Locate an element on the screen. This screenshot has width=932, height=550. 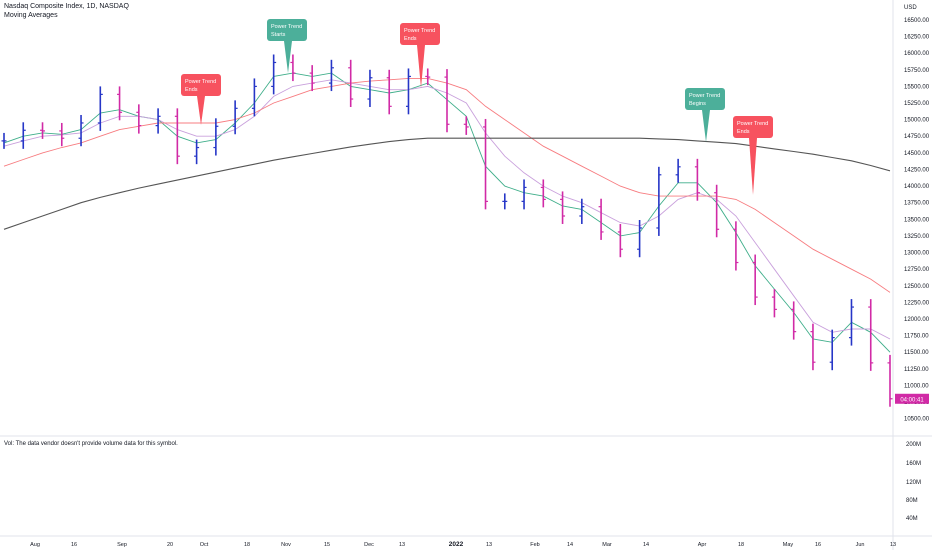
time-axis-label: 2022 is located at coordinates (456, 544).